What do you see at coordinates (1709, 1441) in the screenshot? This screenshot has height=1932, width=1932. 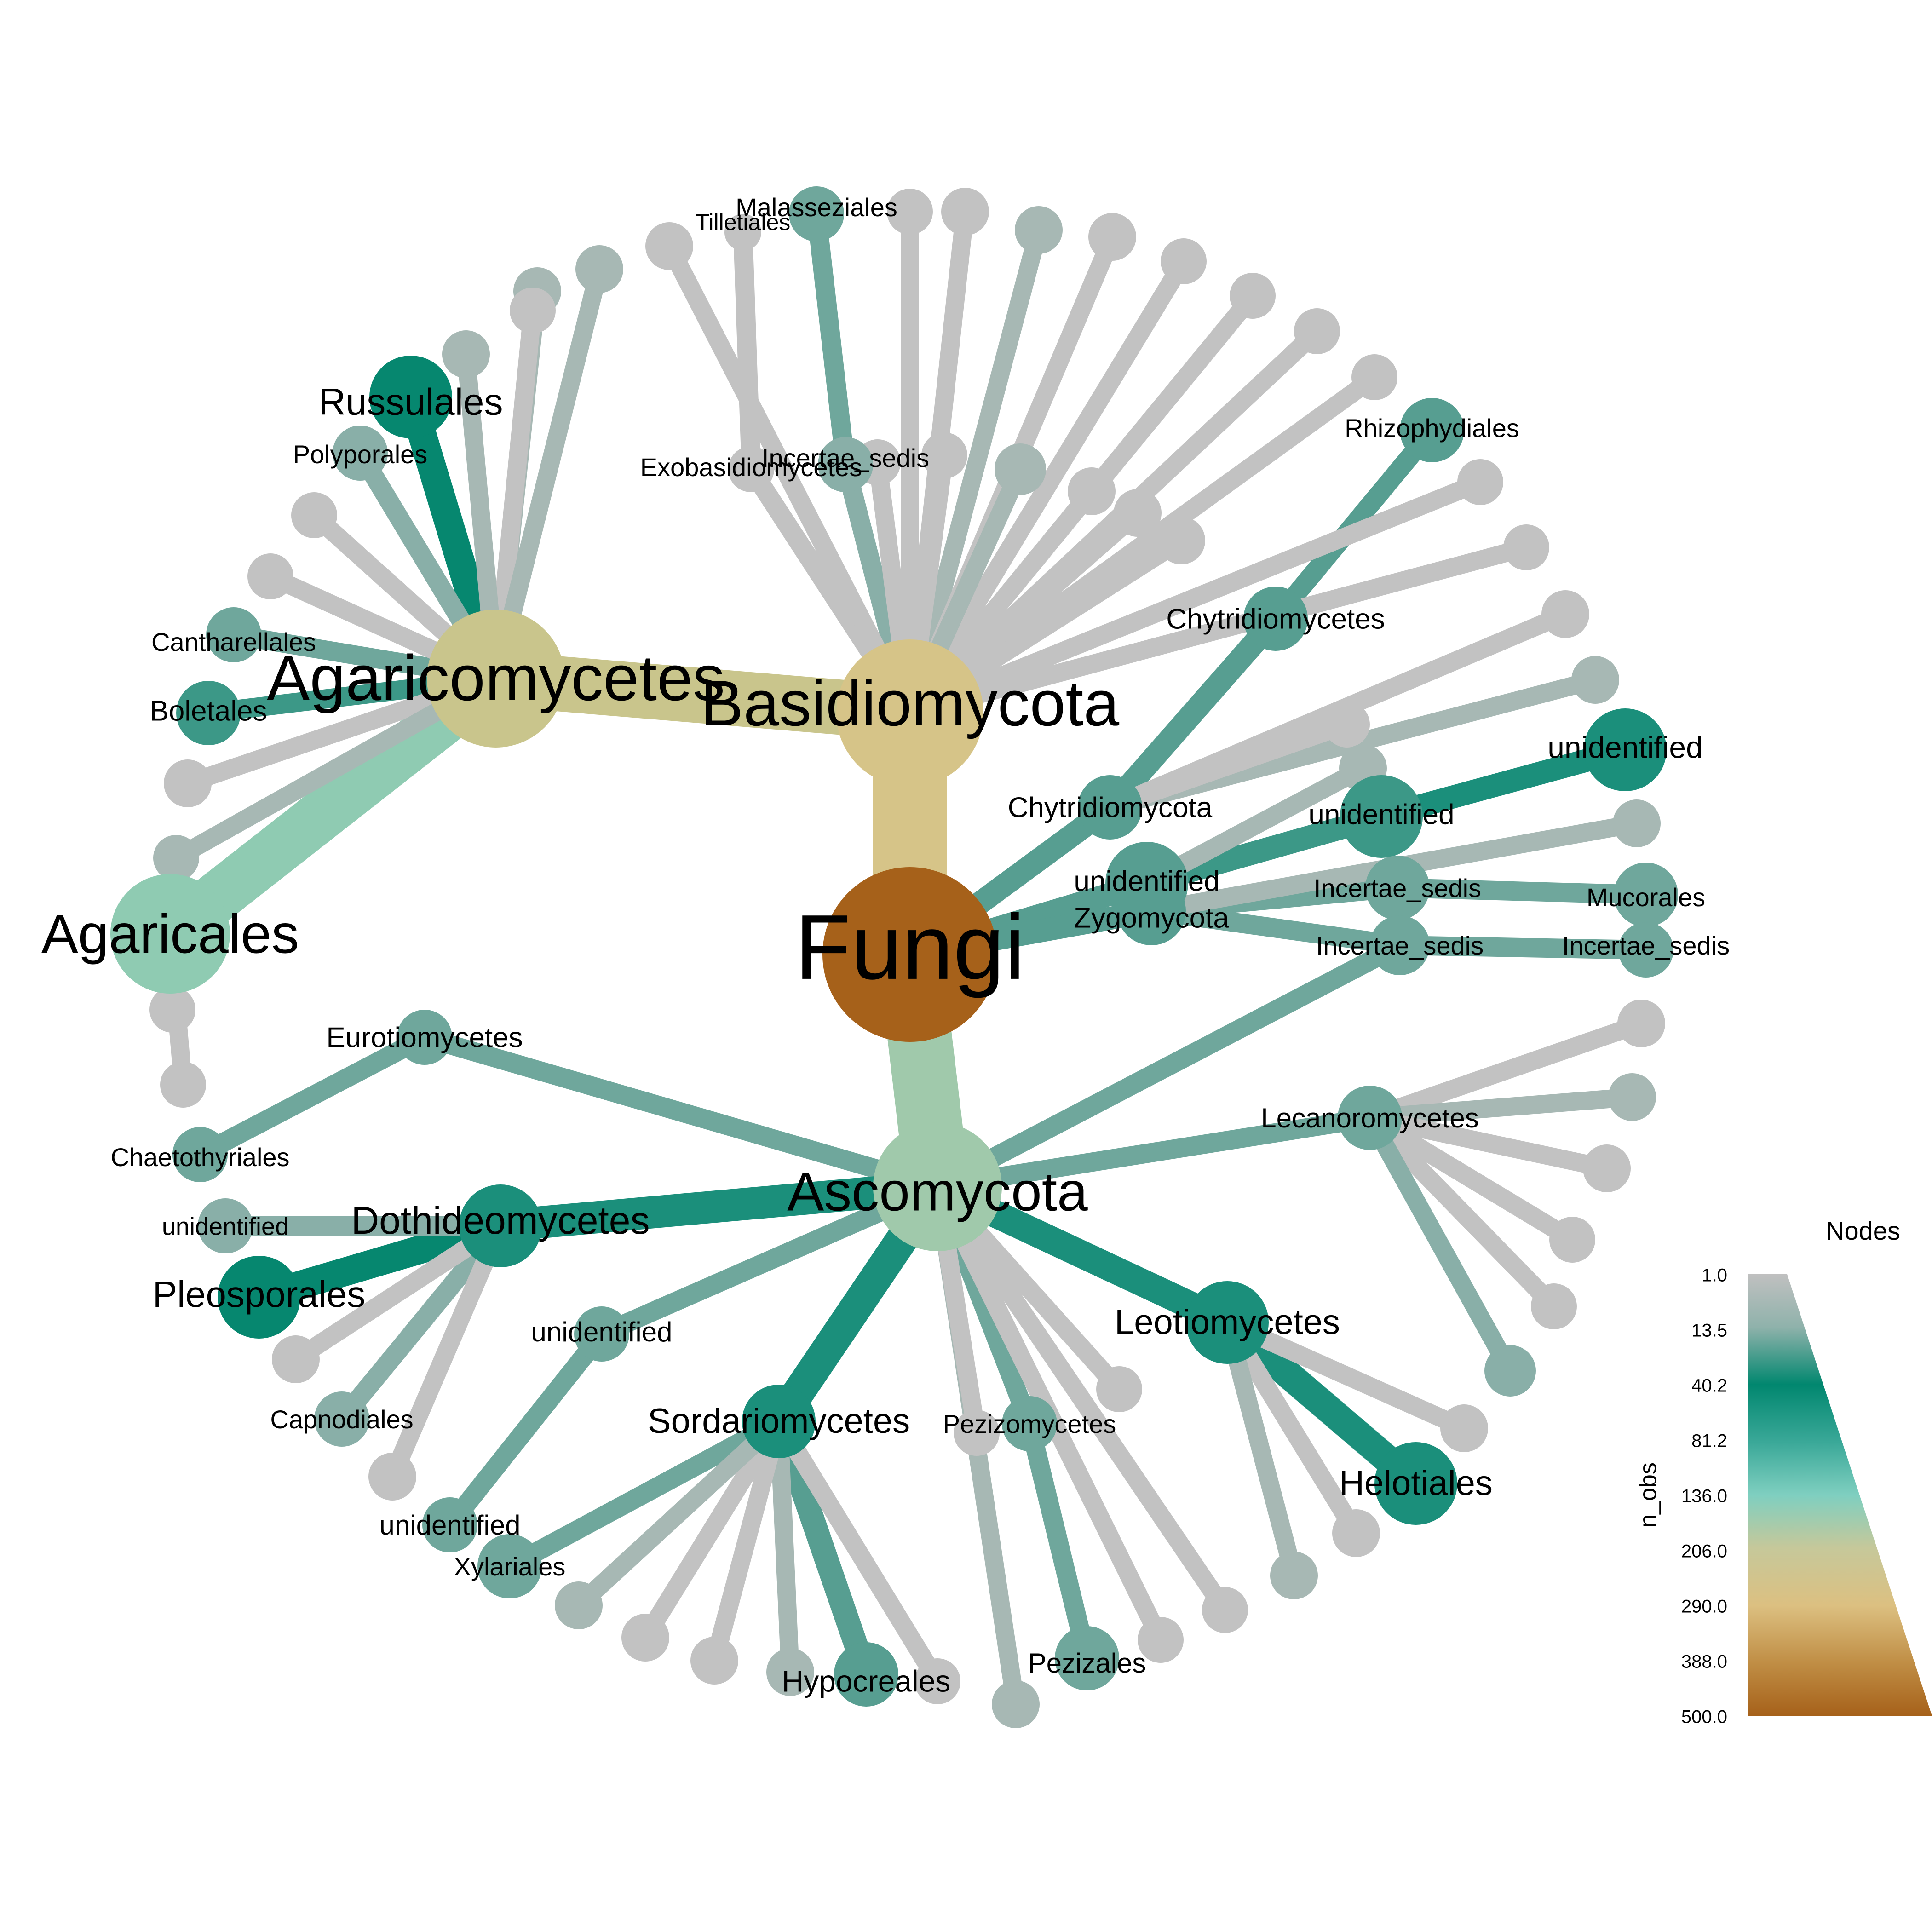 I see `legend-tick-label: 81.2` at bounding box center [1709, 1441].